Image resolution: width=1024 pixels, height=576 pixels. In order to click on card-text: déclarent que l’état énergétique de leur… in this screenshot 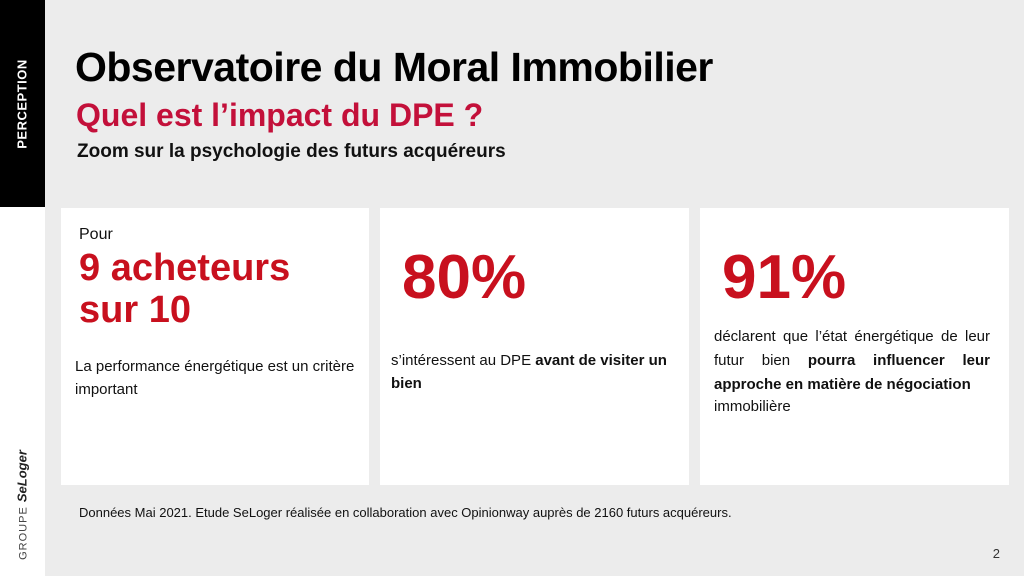, I will do `click(852, 361)`.